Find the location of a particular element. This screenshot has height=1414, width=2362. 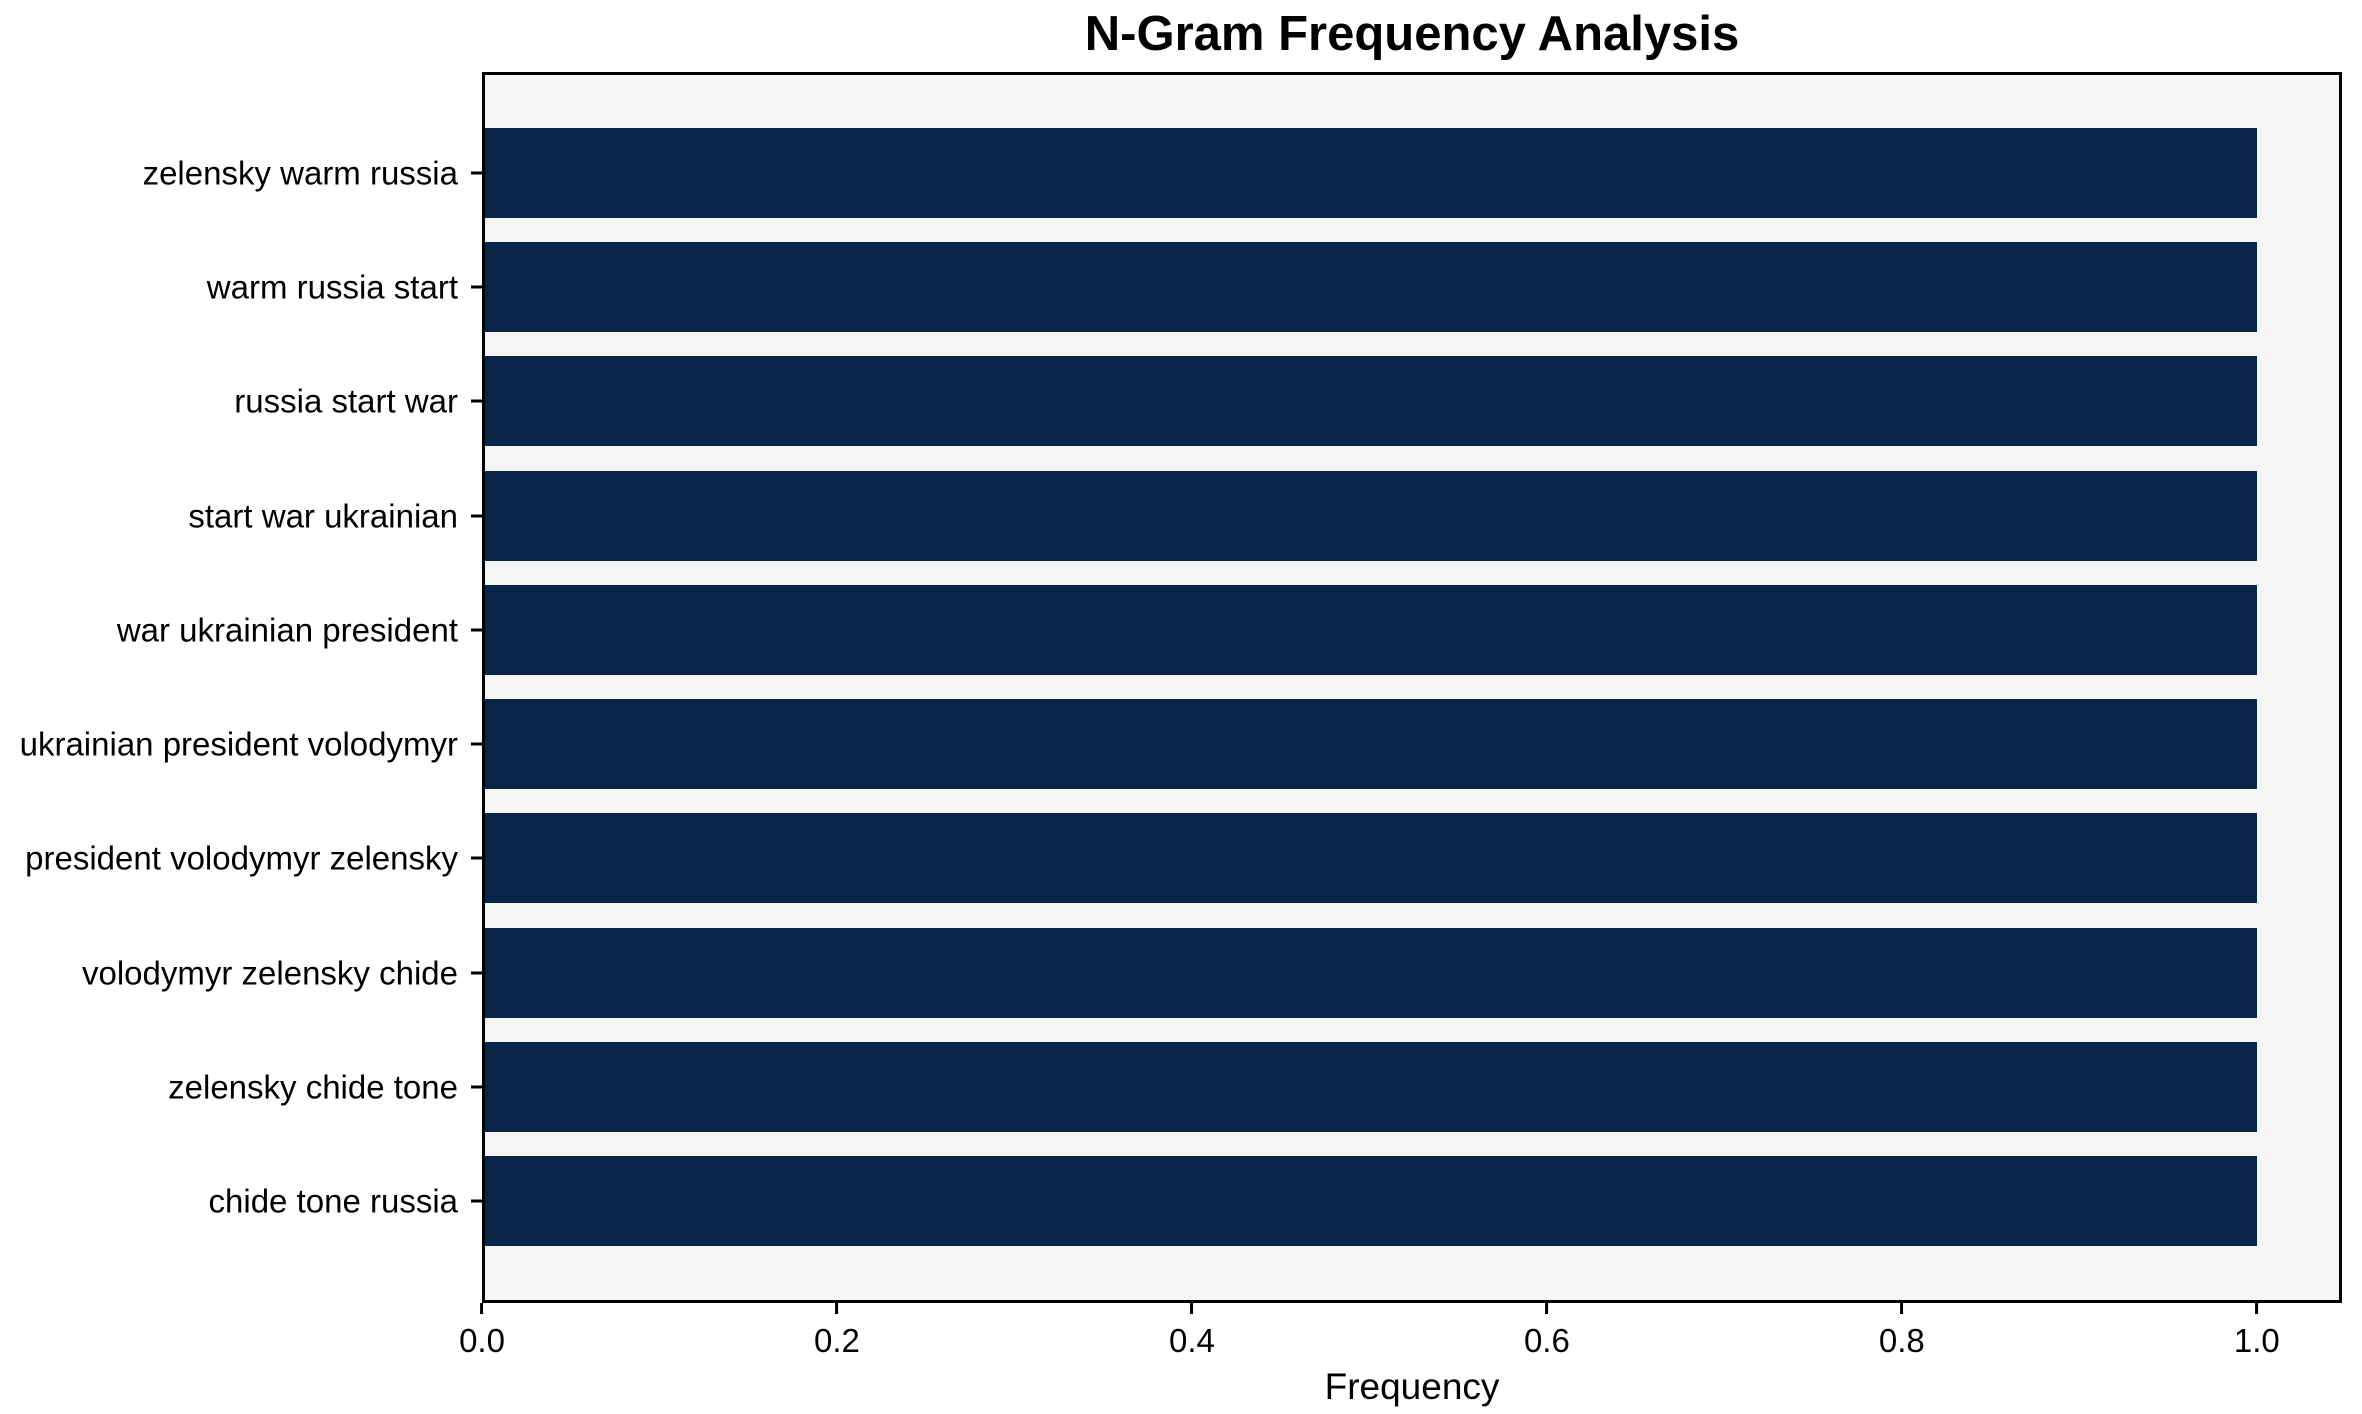

bar-row: zelensky chide tone is located at coordinates (1255, 1086).